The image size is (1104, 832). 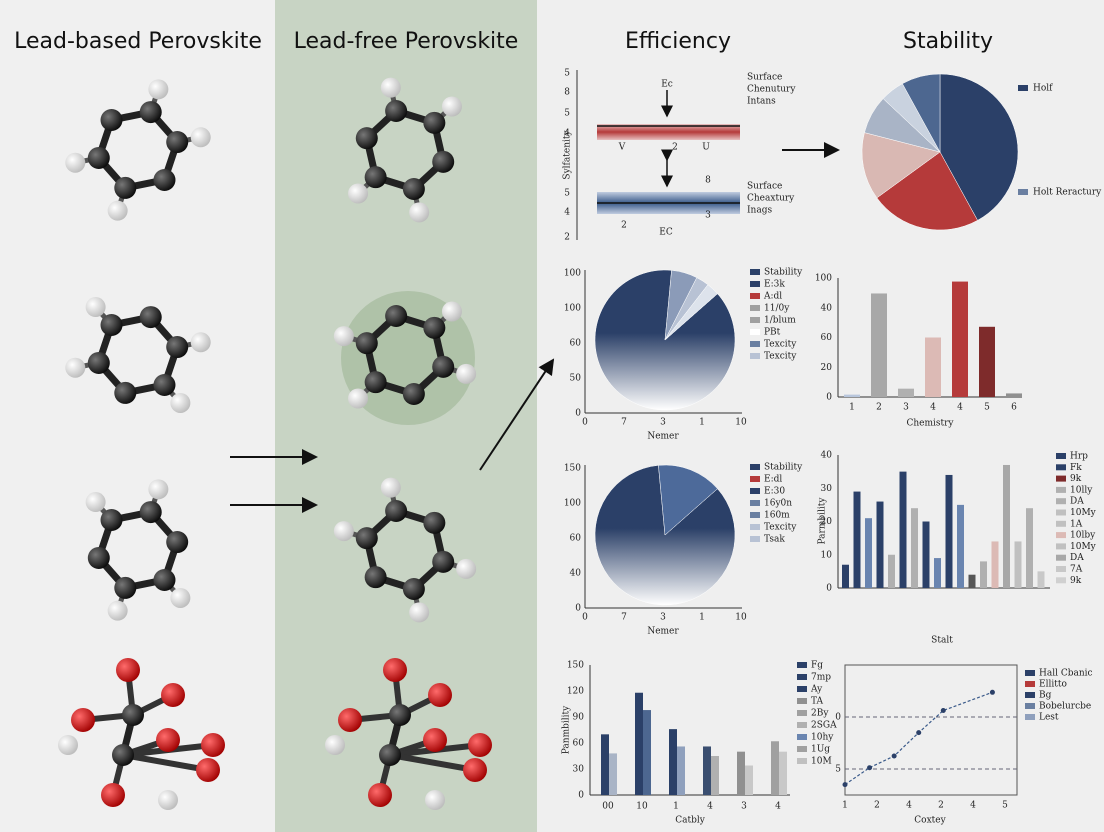 What do you see at coordinates (817, 702) in the screenshot?
I see `legend-label: TA` at bounding box center [817, 702].